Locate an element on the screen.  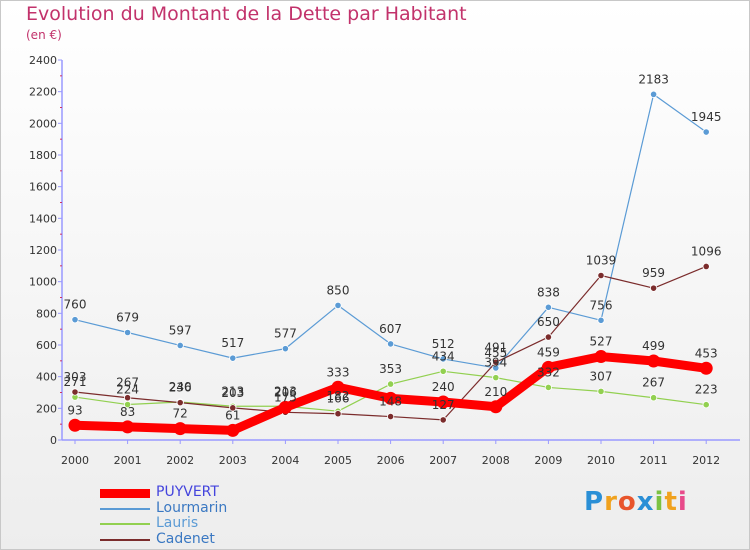
data-label-cadenet: 1096 is located at coordinates (706, 251).